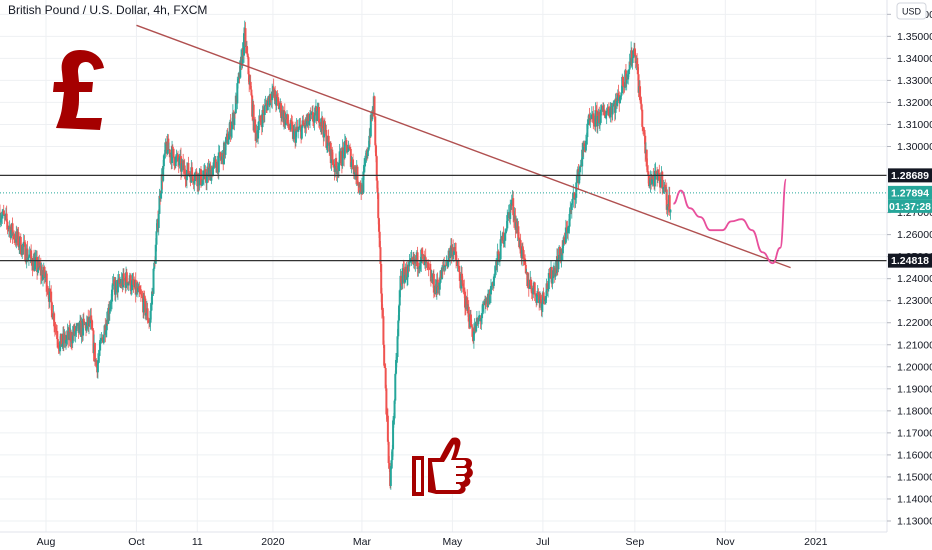  Describe the element at coordinates (443, 539) in the screenshot. I see `time-axis: Aug Oct 11 2020 Mar May Jul Sep Nov 2021` at that location.